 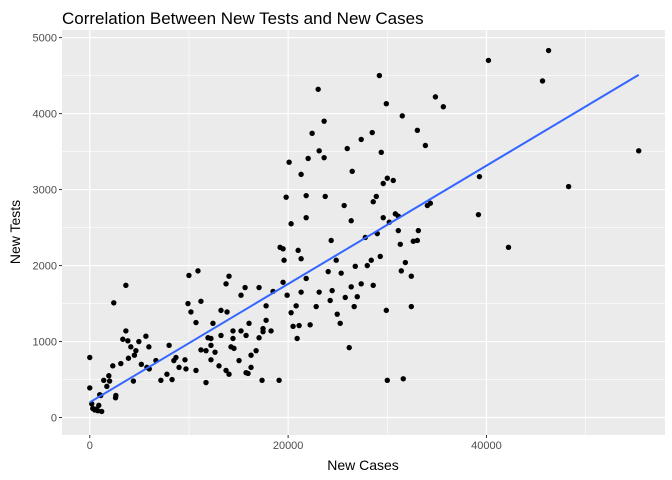 I want to click on y-tick-label: 1000, so click(x=45, y=343).